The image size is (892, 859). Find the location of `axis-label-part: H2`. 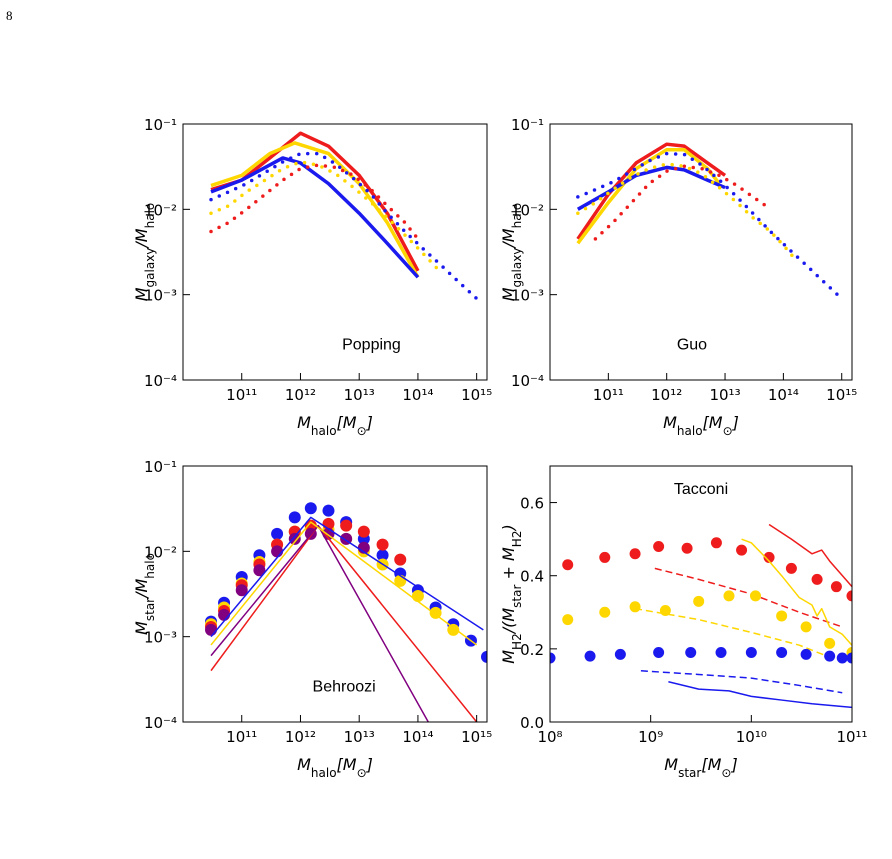

axis-label-part: H2 is located at coordinates (517, 641).